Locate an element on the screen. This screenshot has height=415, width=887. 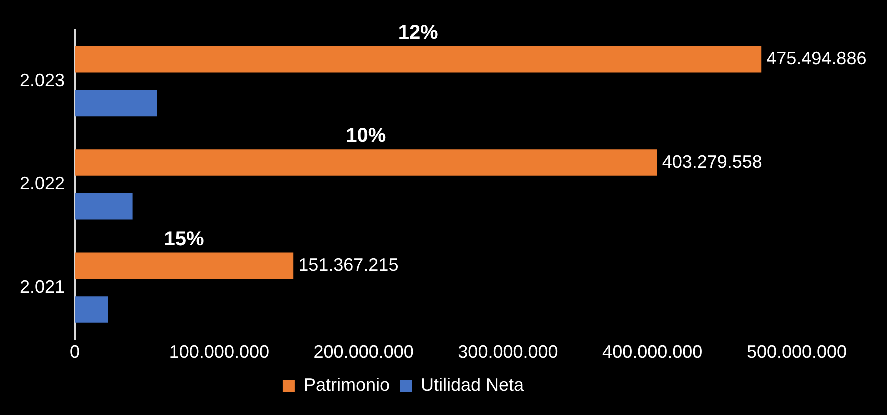
x-tick-label: 500.000.000 is located at coordinates (797, 352).